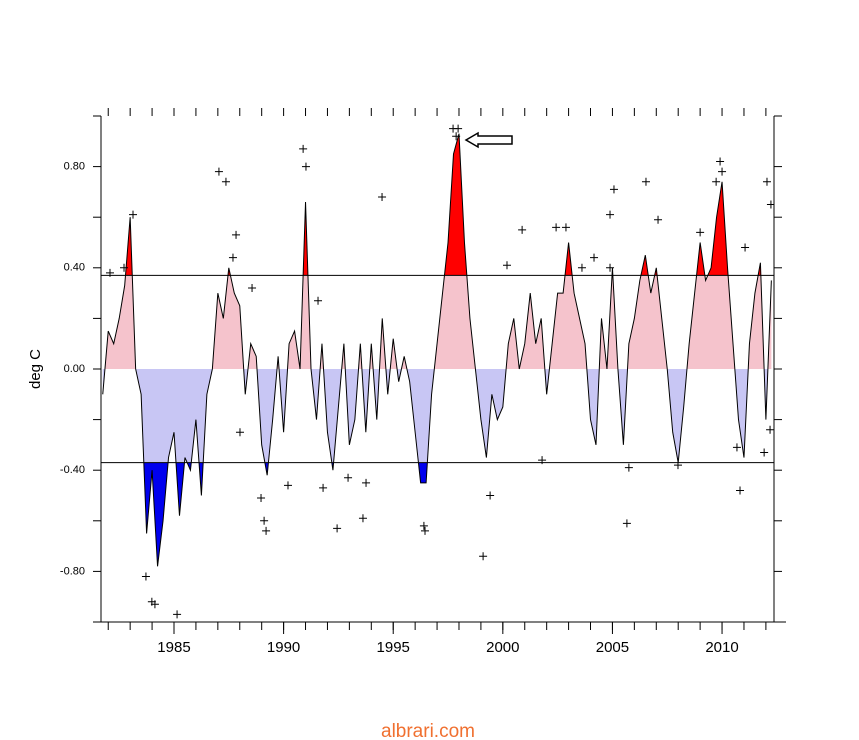 The image size is (859, 740). Describe the element at coordinates (428, 730) in the screenshot. I see `footer: albrari.com` at that location.